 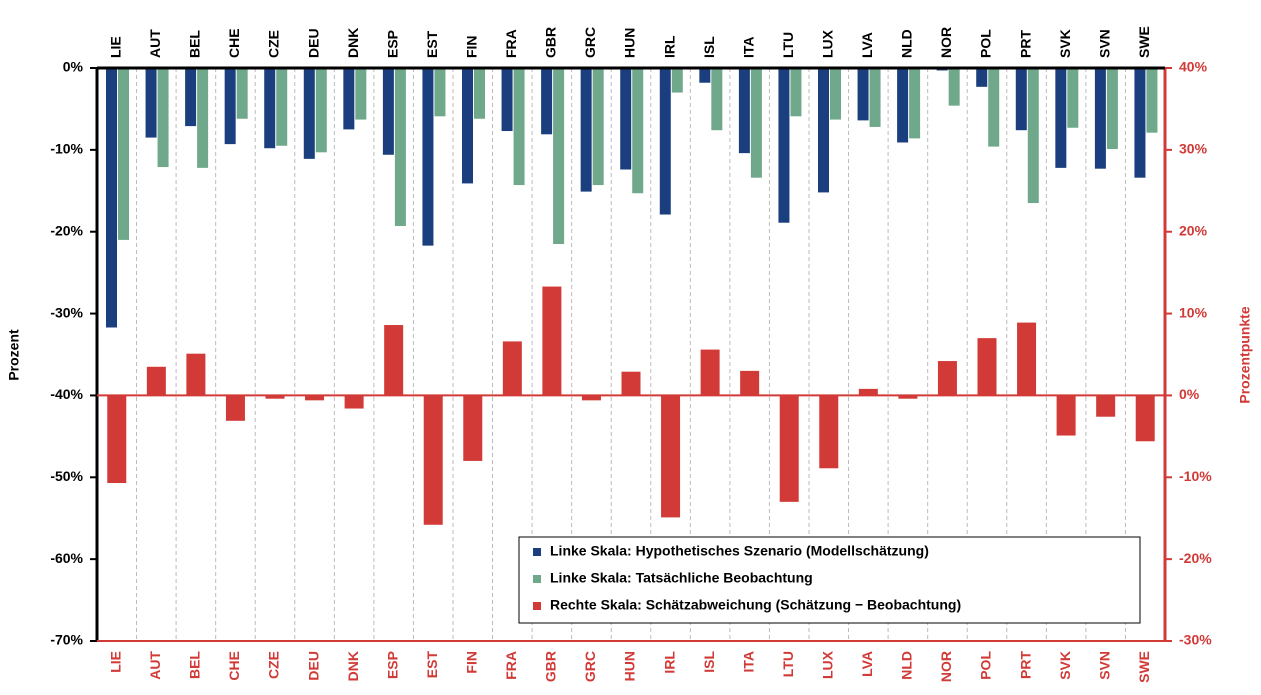 What do you see at coordinates (1245, 354) in the screenshot?
I see `y2-axis-title: Prozentpunkte` at bounding box center [1245, 354].